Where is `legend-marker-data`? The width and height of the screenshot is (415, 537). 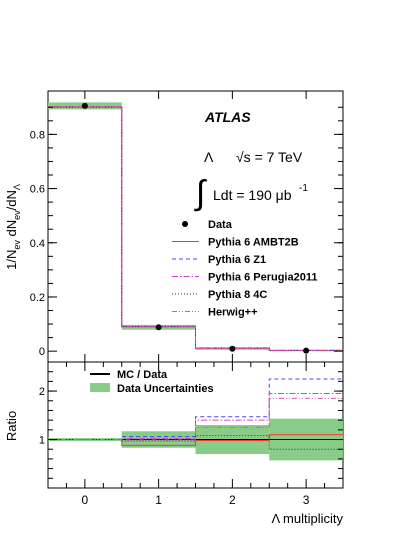
legend-marker-data is located at coordinates (185, 224).